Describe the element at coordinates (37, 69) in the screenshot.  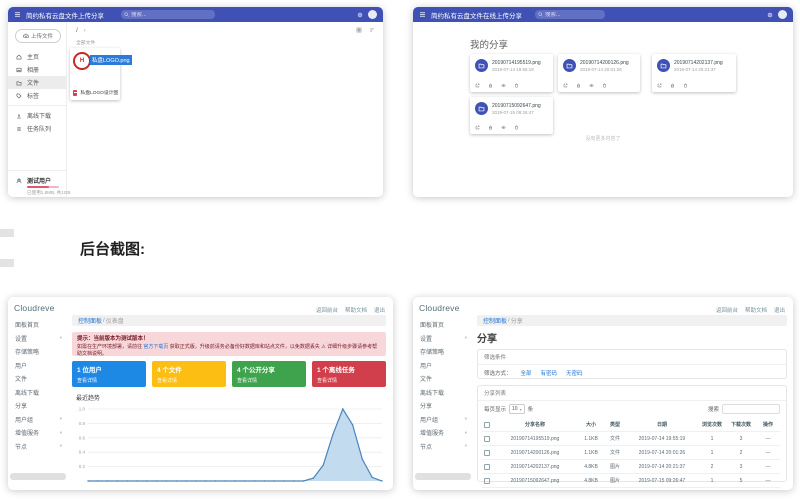
I see `sidebar-item-albums: 相册` at that location.